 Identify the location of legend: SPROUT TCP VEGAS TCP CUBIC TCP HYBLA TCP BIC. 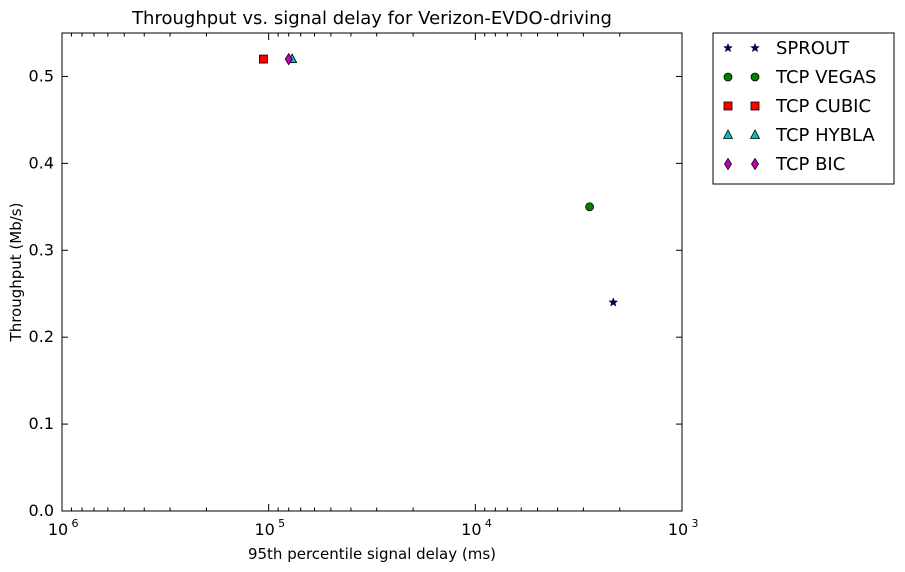
(803, 108).